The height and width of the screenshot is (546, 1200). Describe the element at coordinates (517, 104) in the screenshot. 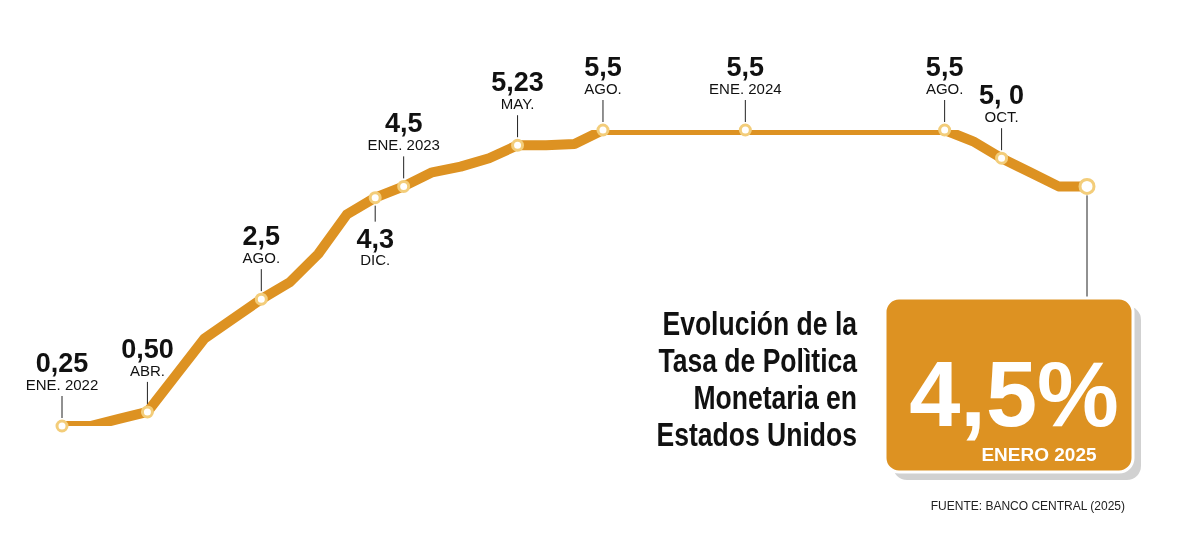

I see `text: MAY.` at that location.